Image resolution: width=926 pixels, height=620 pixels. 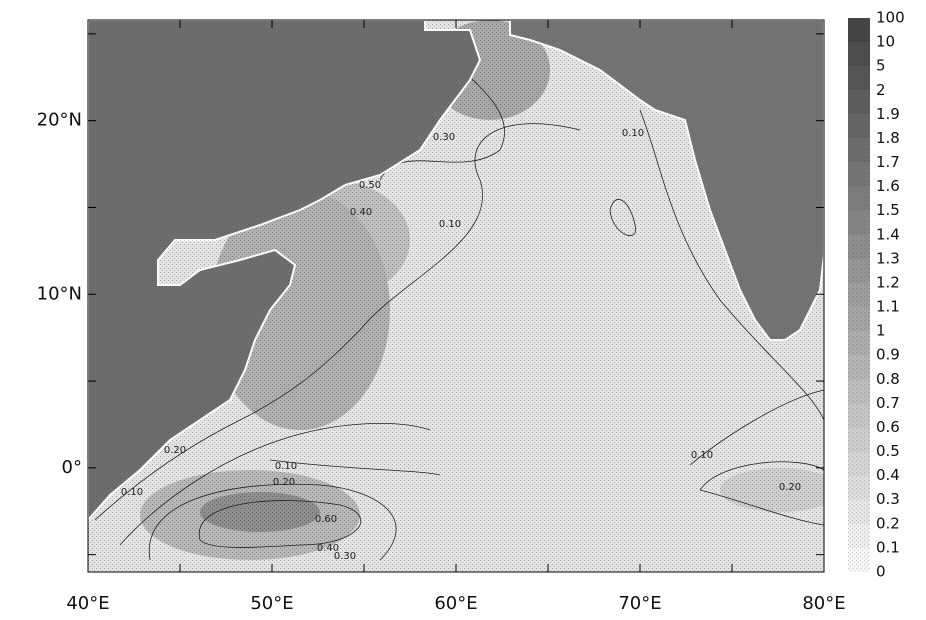 I want to click on contour-label: 0.60, so click(x=326, y=519).